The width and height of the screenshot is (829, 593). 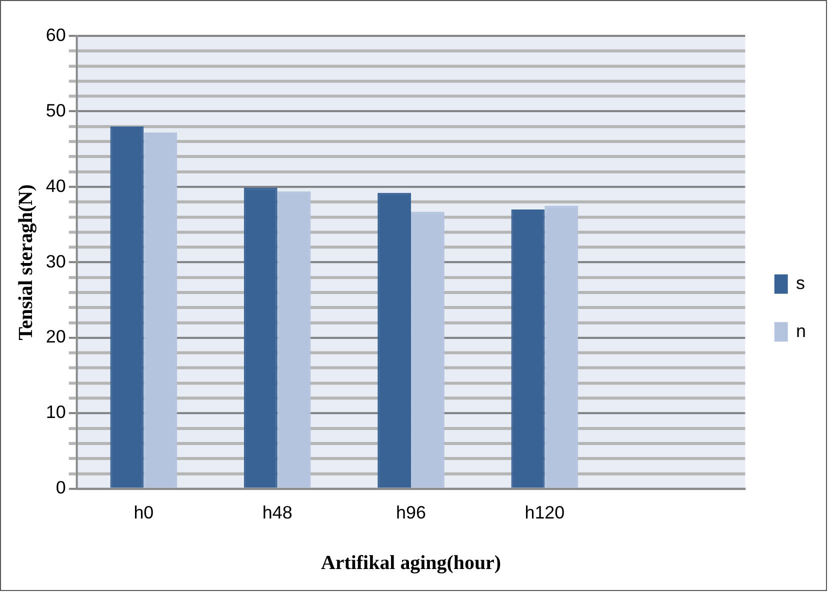 What do you see at coordinates (277, 512) in the screenshot?
I see `x-tick-label: h48` at bounding box center [277, 512].